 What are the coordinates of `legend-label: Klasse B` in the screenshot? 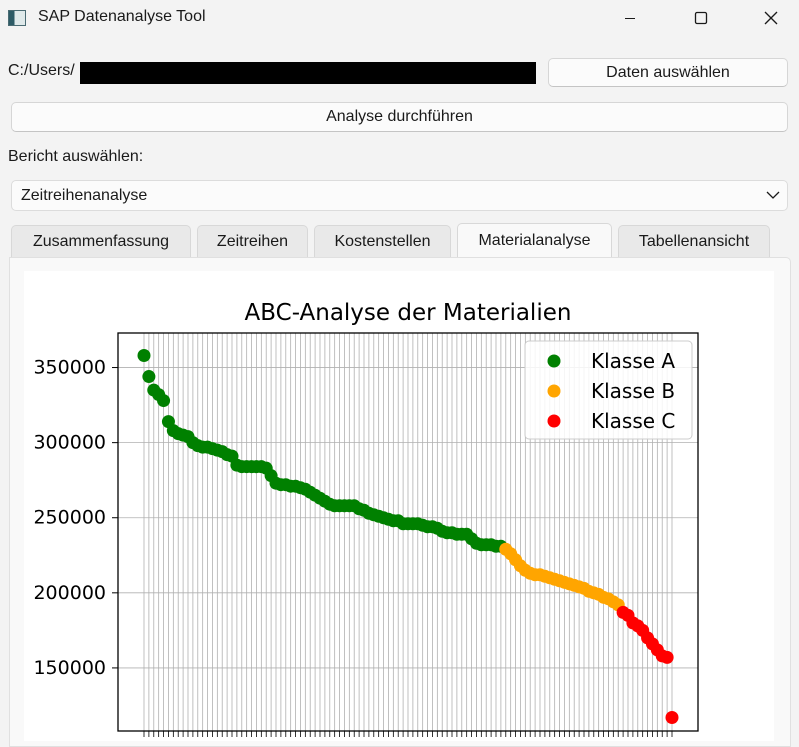 It's located at (633, 391).